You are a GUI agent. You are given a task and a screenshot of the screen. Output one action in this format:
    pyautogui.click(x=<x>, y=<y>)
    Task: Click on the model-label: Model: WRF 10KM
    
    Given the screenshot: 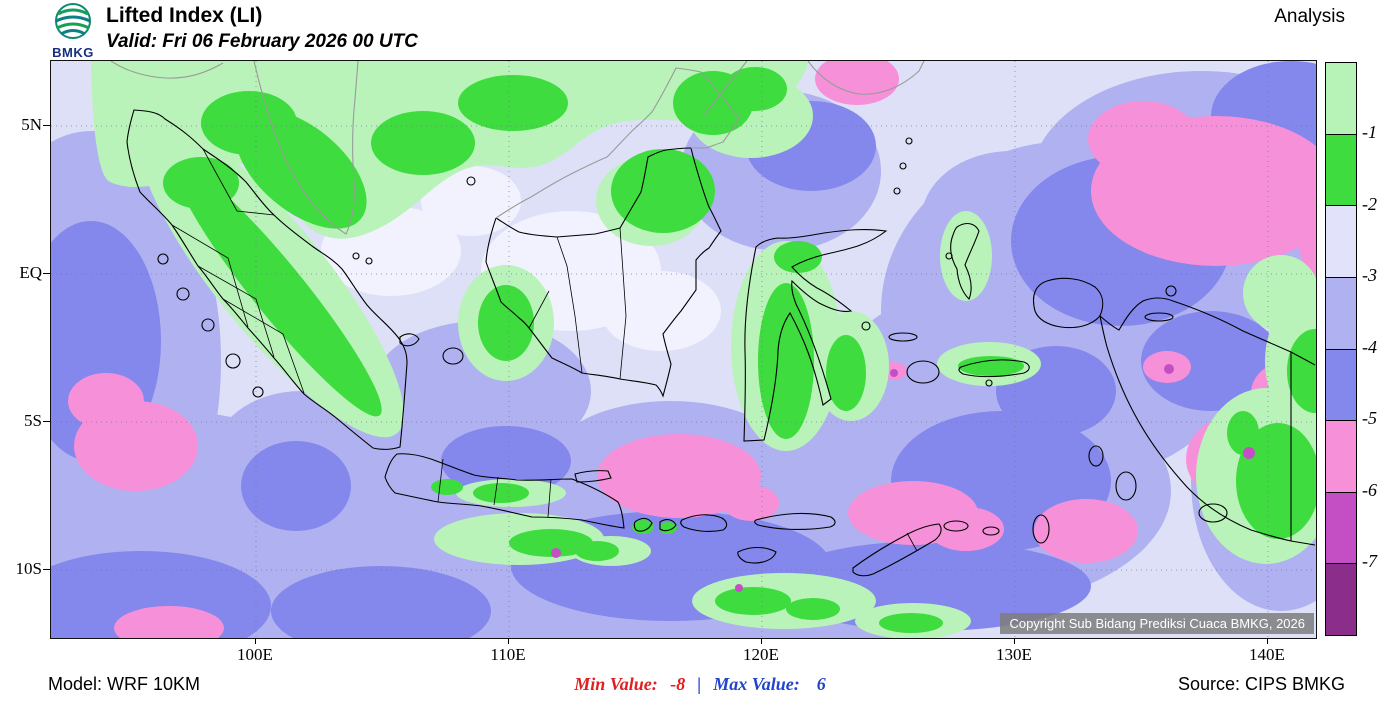 What is the action you would take?
    pyautogui.click(x=124, y=684)
    